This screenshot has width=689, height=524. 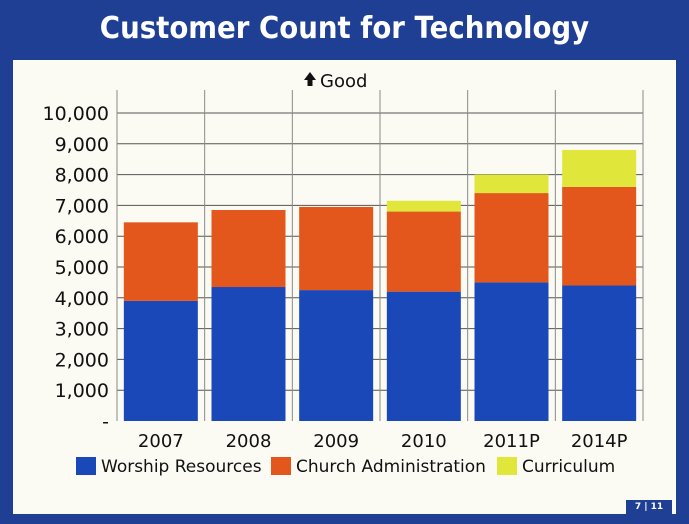 I want to click on bar-group-2014P, so click(x=599, y=285).